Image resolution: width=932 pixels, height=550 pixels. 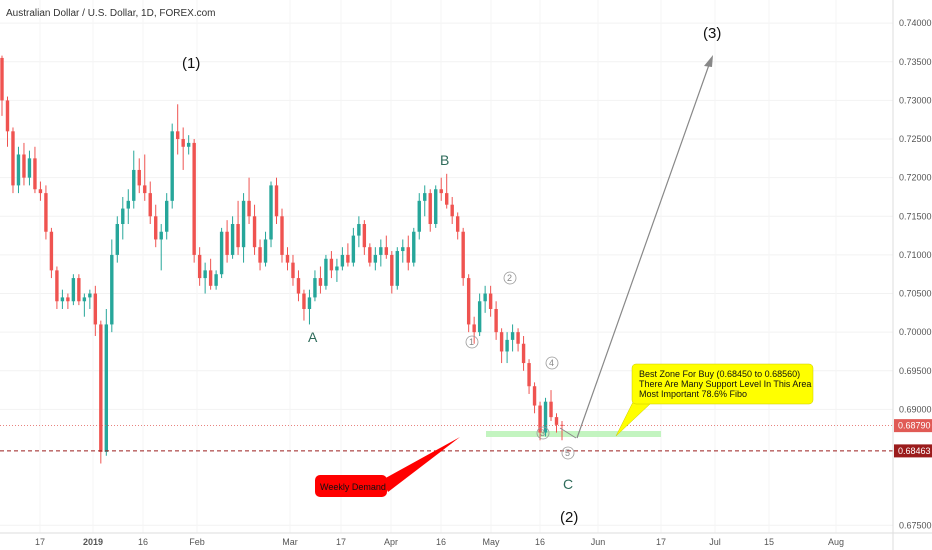 What do you see at coordinates (915, 255) in the screenshot?
I see `y-tick-label: 0.71000` at bounding box center [915, 255].